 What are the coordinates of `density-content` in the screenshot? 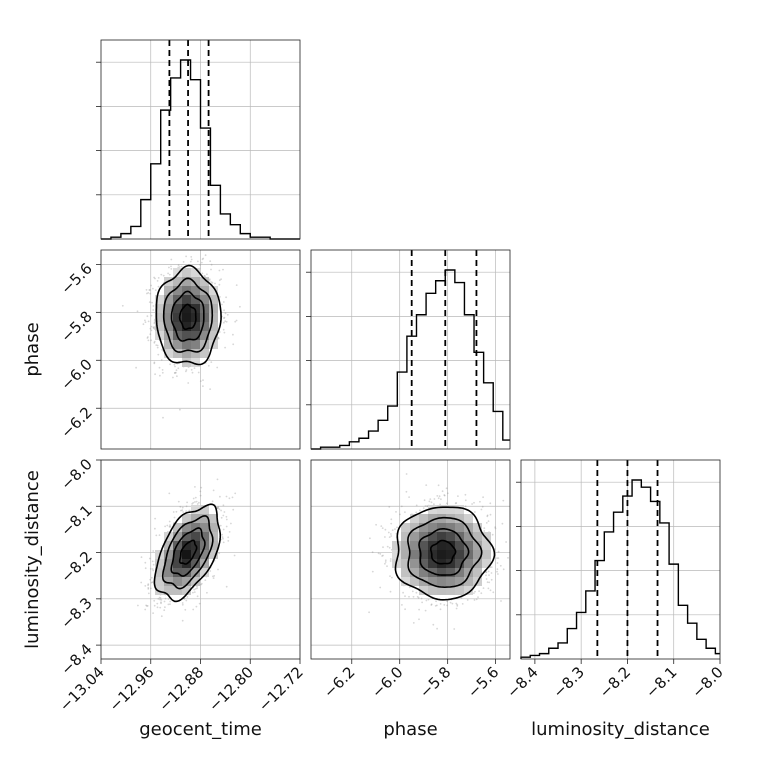 It's located at (187, 550).